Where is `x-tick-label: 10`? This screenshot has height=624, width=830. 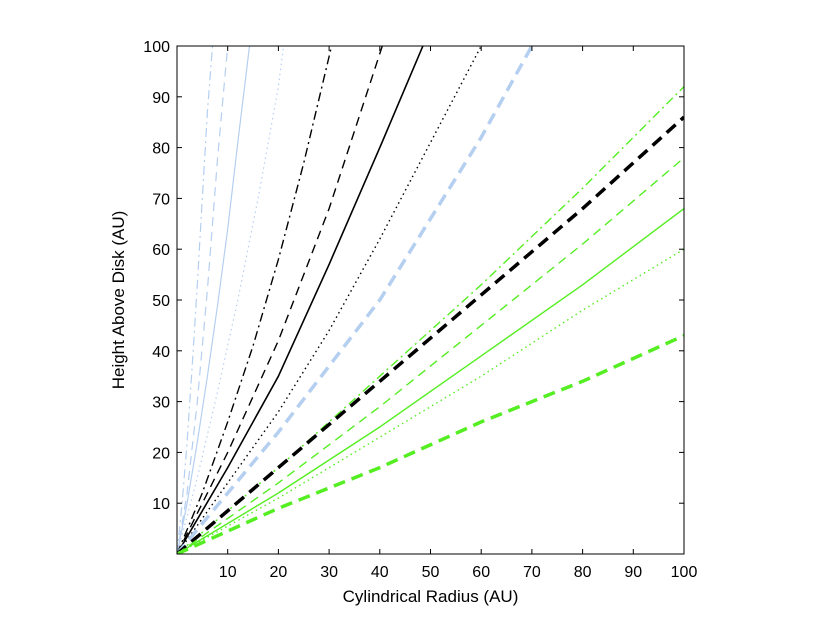
x-tick-label: 10 is located at coordinates (228, 572).